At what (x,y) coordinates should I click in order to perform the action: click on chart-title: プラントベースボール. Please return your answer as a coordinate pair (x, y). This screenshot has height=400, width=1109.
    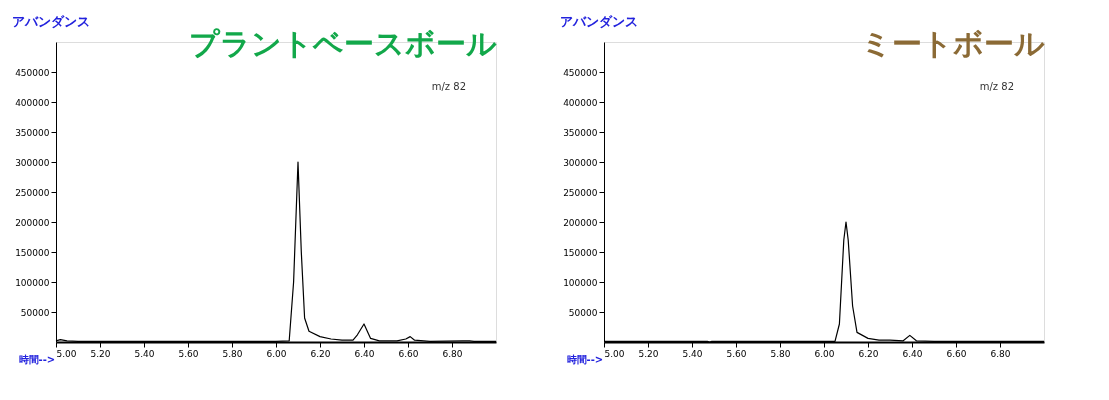
    Looking at the image, I should click on (342, 43).